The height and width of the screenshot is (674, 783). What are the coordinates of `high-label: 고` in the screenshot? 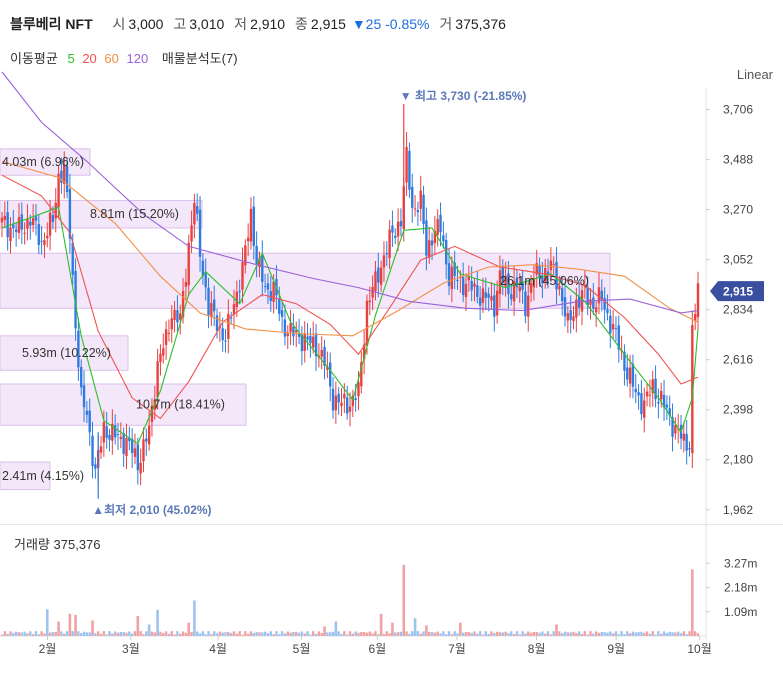 It's located at (180, 24).